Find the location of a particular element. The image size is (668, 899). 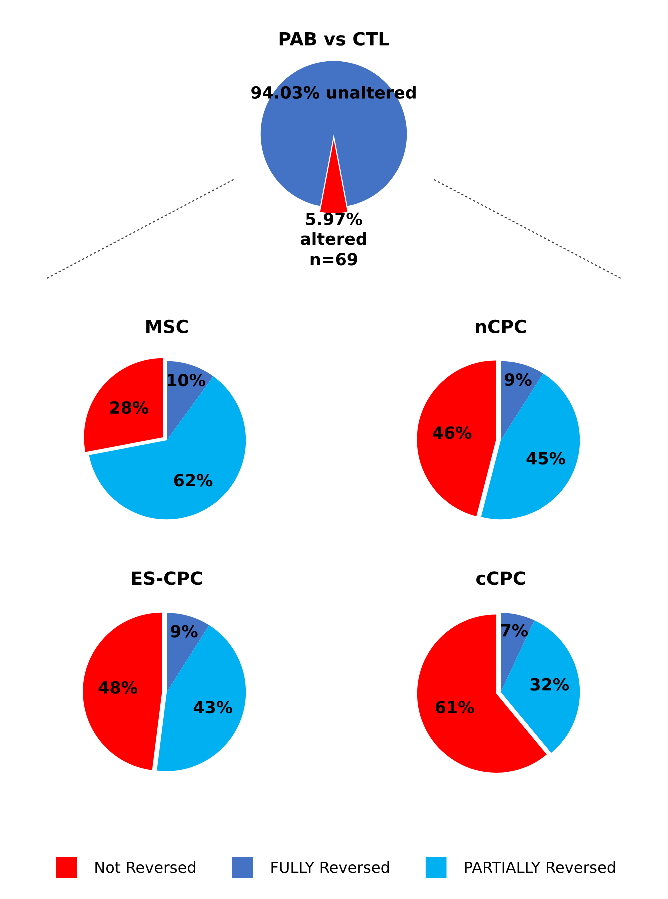

text: altered is located at coordinates (333, 239).